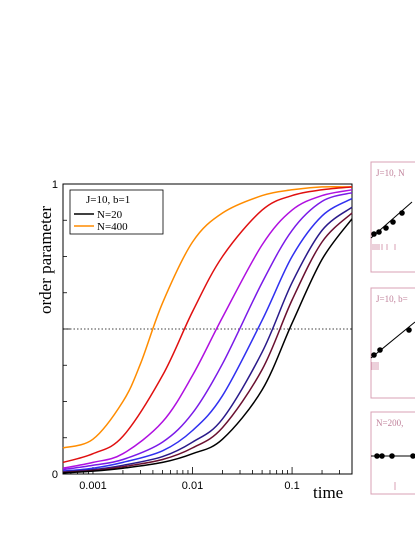 The image size is (415, 537). I want to click on legend-label-n400: N=400, so click(112, 227).